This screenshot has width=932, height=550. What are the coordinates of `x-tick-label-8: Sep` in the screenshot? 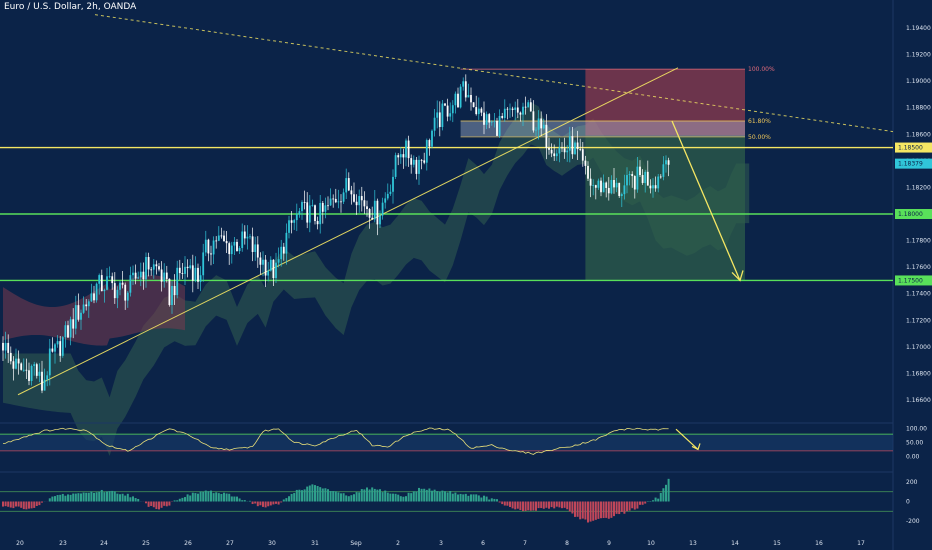 It's located at (356, 543).